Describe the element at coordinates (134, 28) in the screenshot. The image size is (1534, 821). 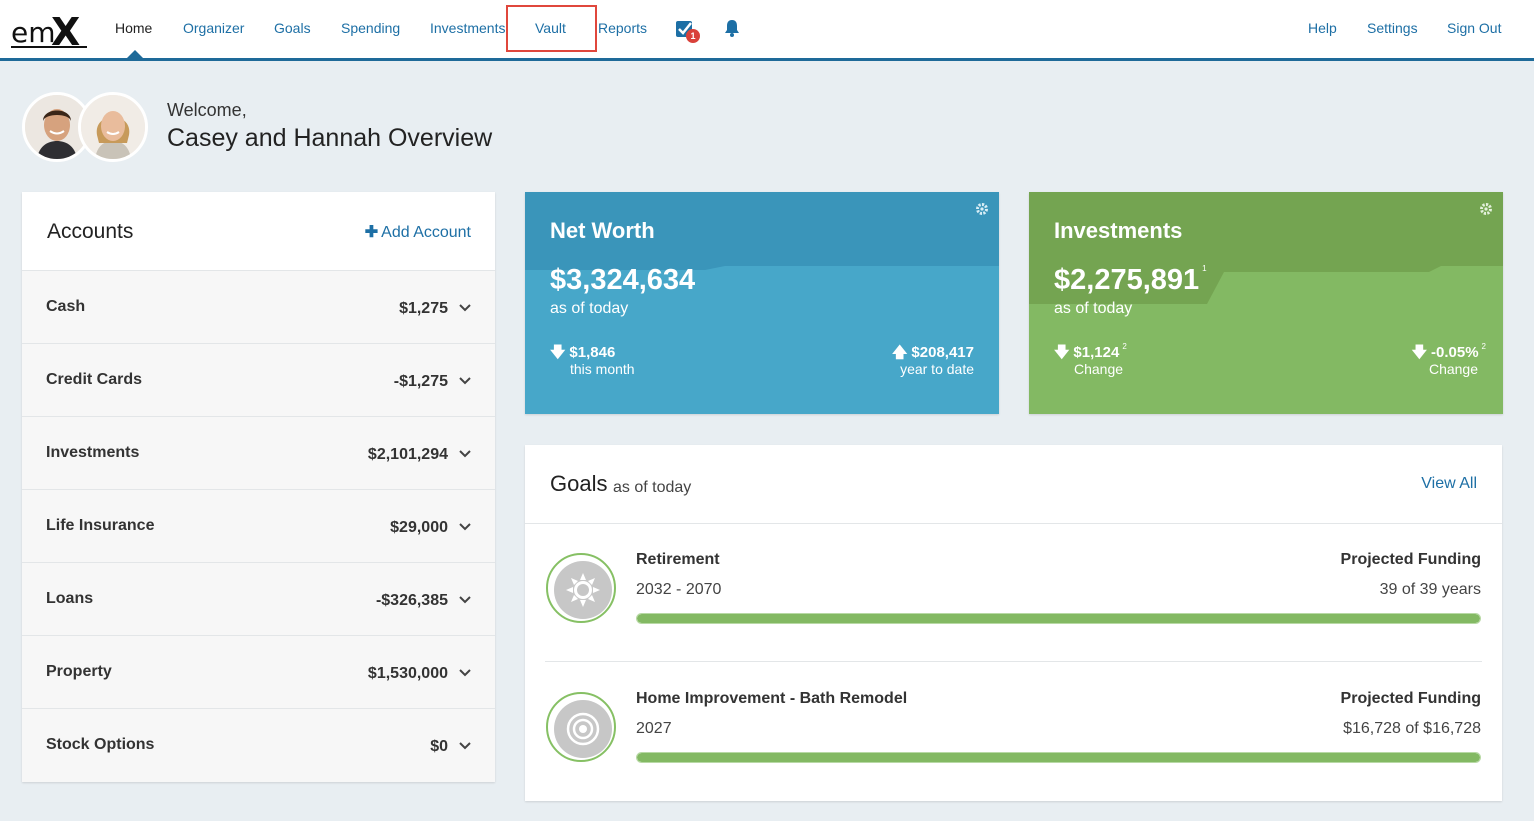
I see `nav-home: Home` at that location.